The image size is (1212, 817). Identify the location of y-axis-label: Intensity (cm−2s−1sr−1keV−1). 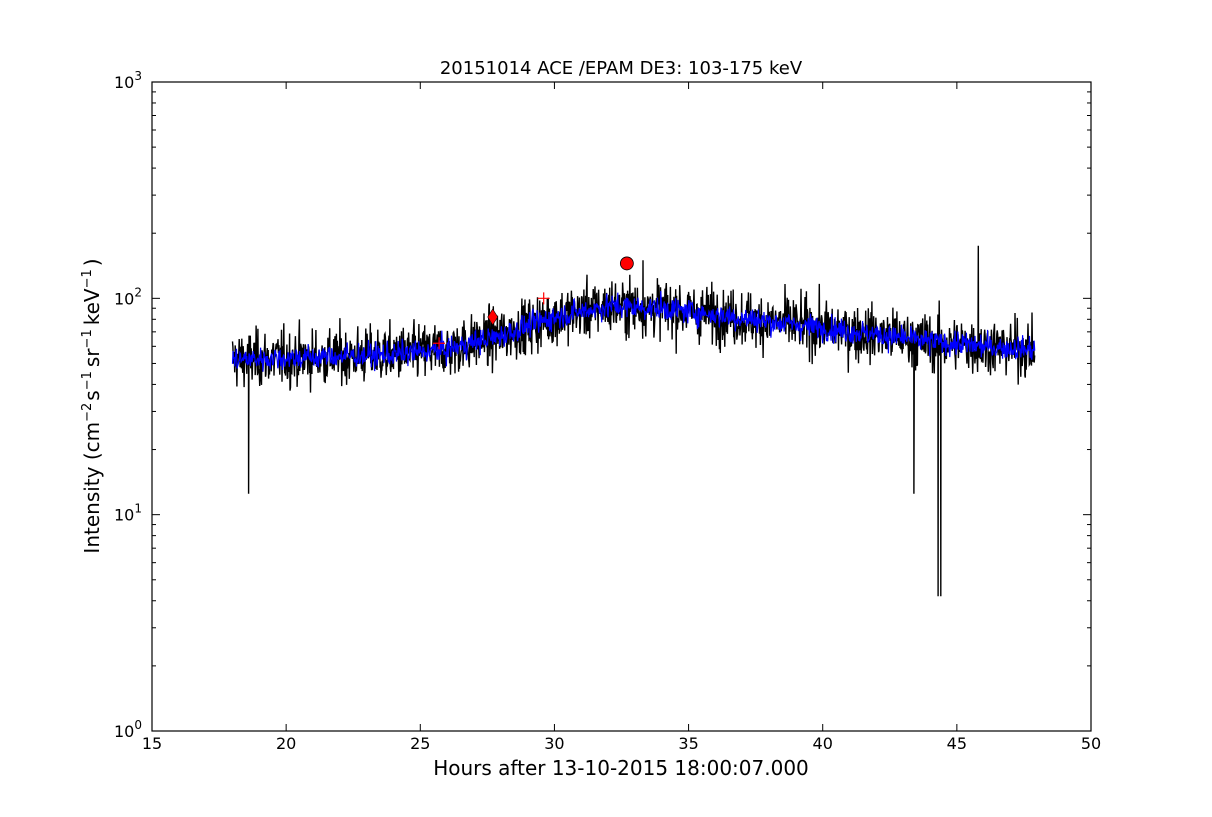
(92, 405).